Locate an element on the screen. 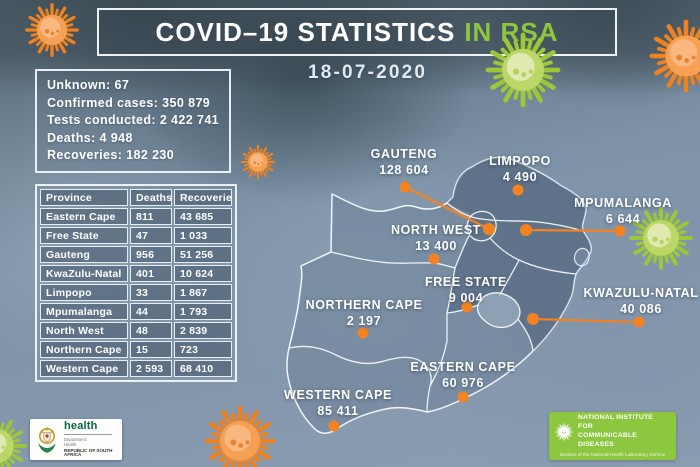  header: COVID–19 STATISTICS IN RSA is located at coordinates (357, 32).